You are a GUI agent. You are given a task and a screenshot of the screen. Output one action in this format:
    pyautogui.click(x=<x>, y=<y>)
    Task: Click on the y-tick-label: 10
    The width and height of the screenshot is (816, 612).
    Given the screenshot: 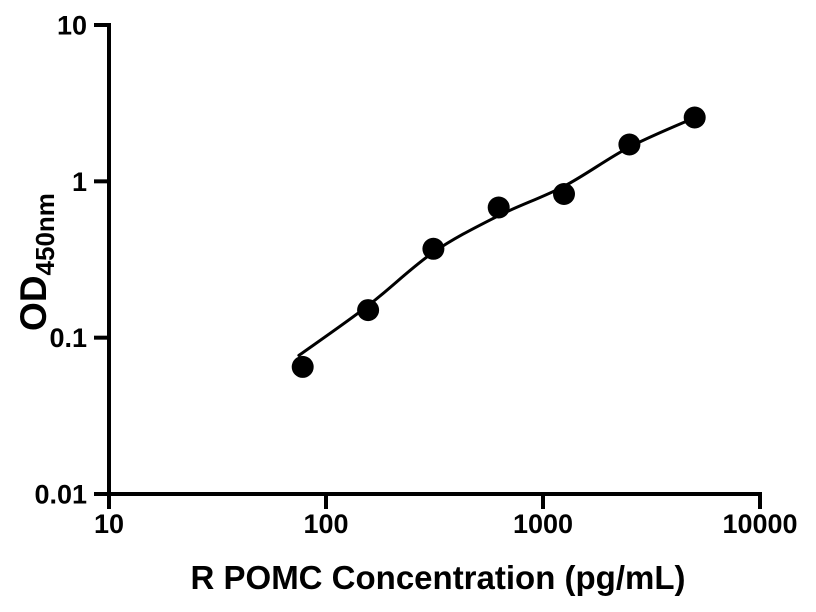 What is the action you would take?
    pyautogui.click(x=72, y=26)
    